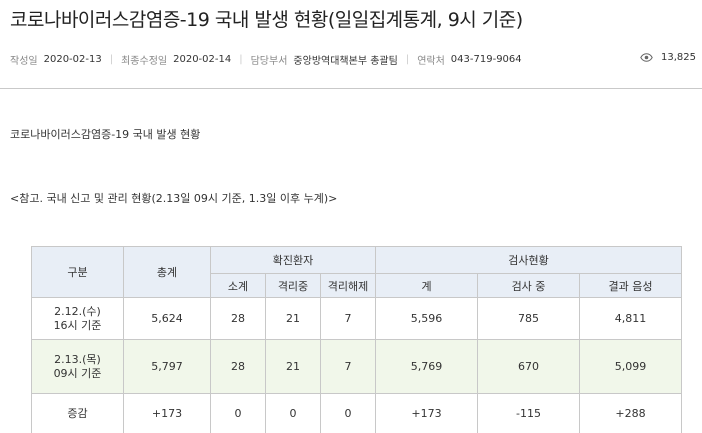  What do you see at coordinates (348, 413) in the screenshot?
I see `cell-released: 0` at bounding box center [348, 413].